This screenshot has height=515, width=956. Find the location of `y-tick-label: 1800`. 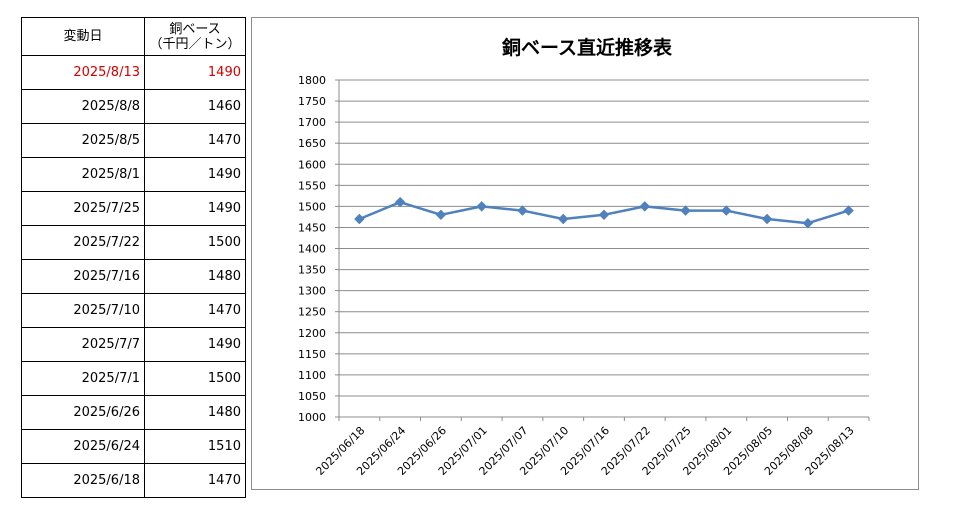

y-tick-label: 1800 is located at coordinates (312, 80).